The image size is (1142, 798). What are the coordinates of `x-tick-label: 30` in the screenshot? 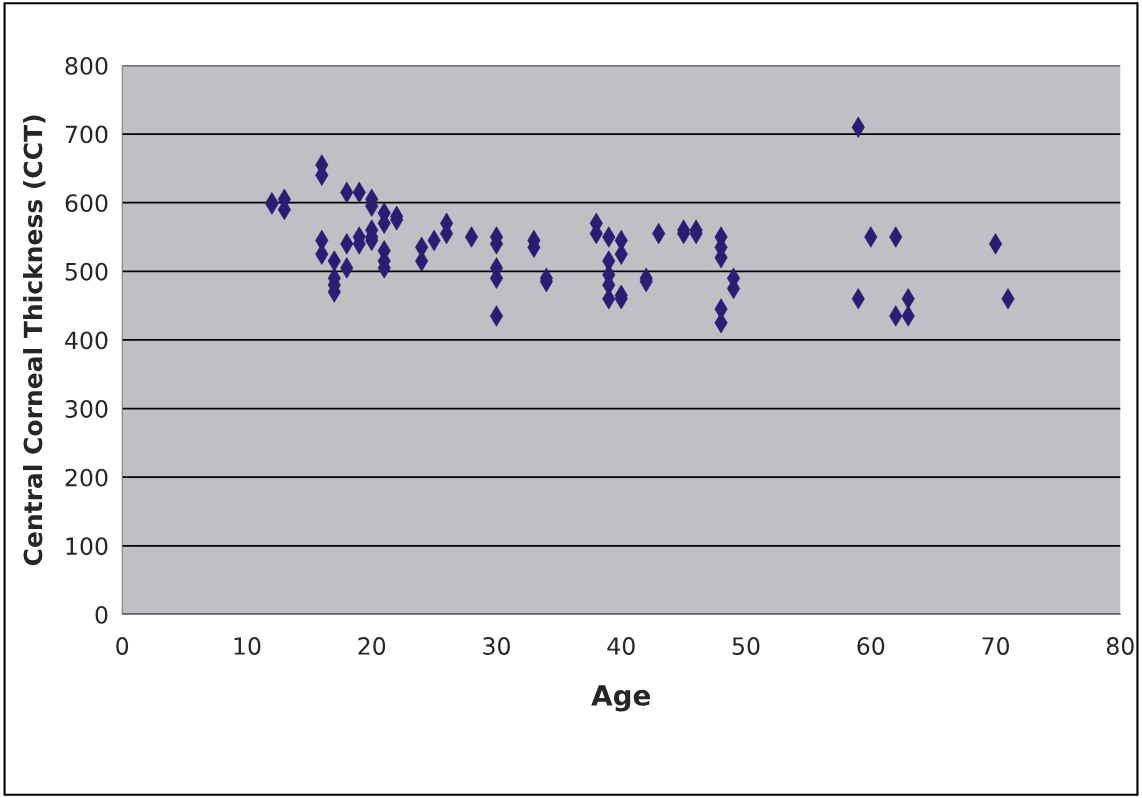 It's located at (496, 646).